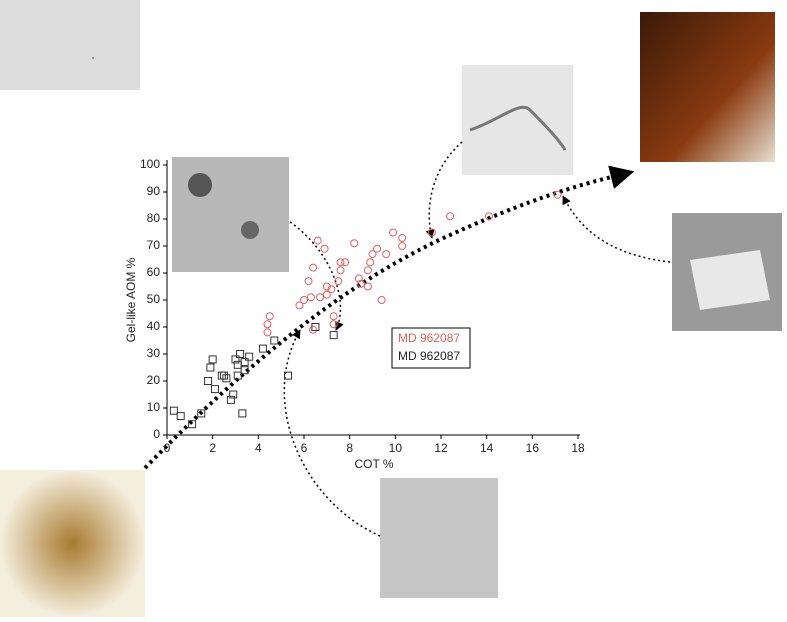 This screenshot has height=622, width=787. What do you see at coordinates (304, 448) in the screenshot?
I see `x-tick-label: 6` at bounding box center [304, 448].